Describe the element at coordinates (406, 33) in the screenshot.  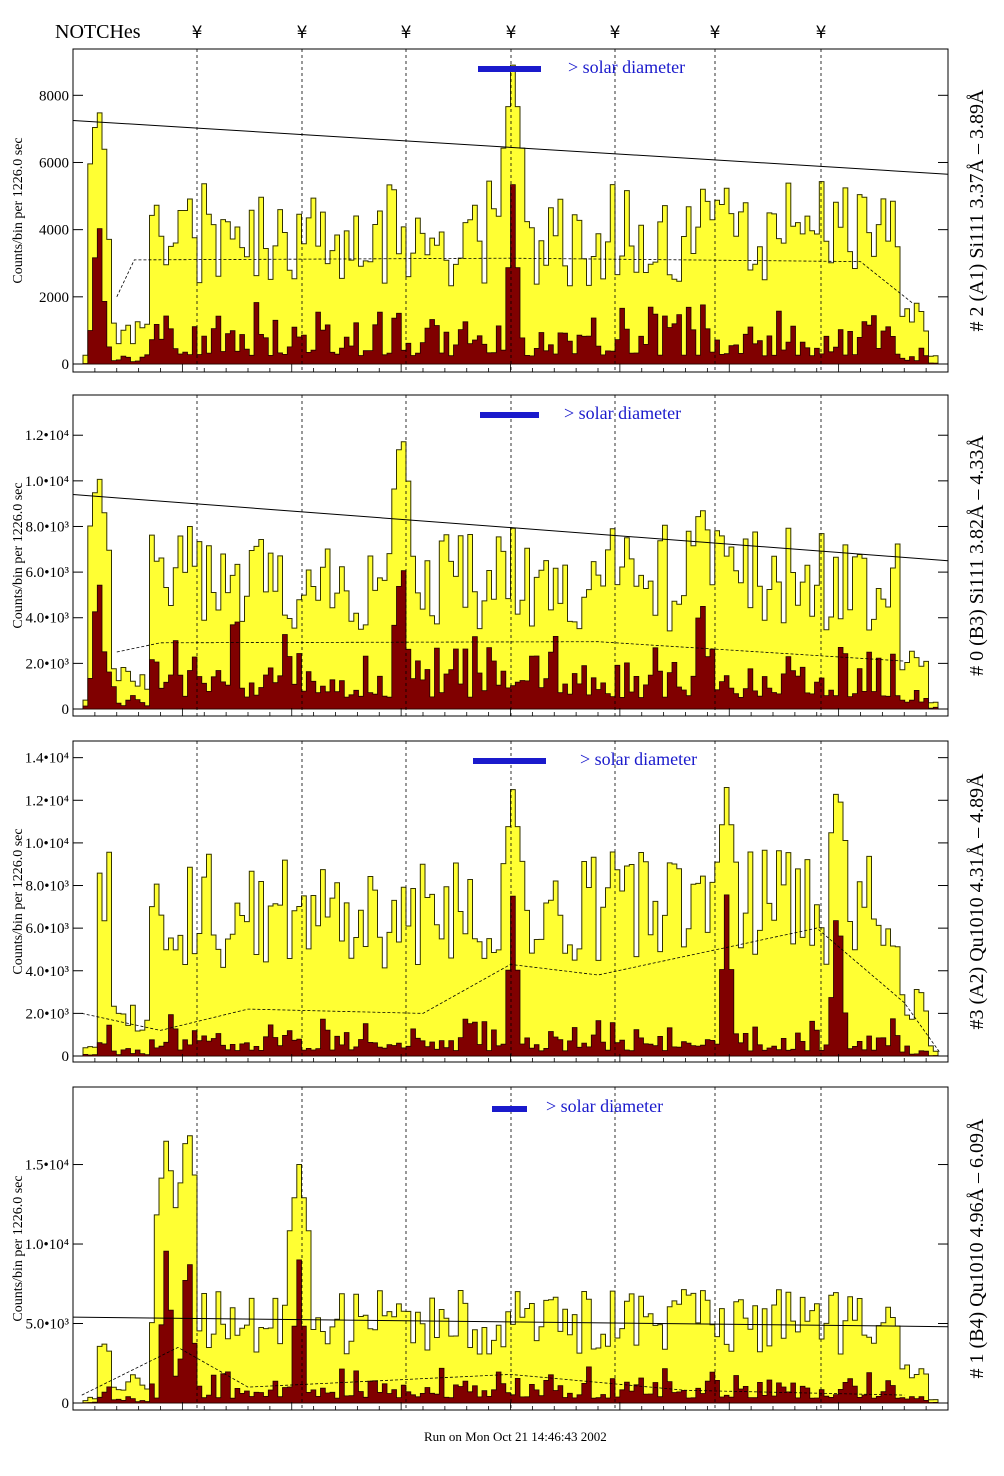
I see `notch-mark-3: ¥` at that location.